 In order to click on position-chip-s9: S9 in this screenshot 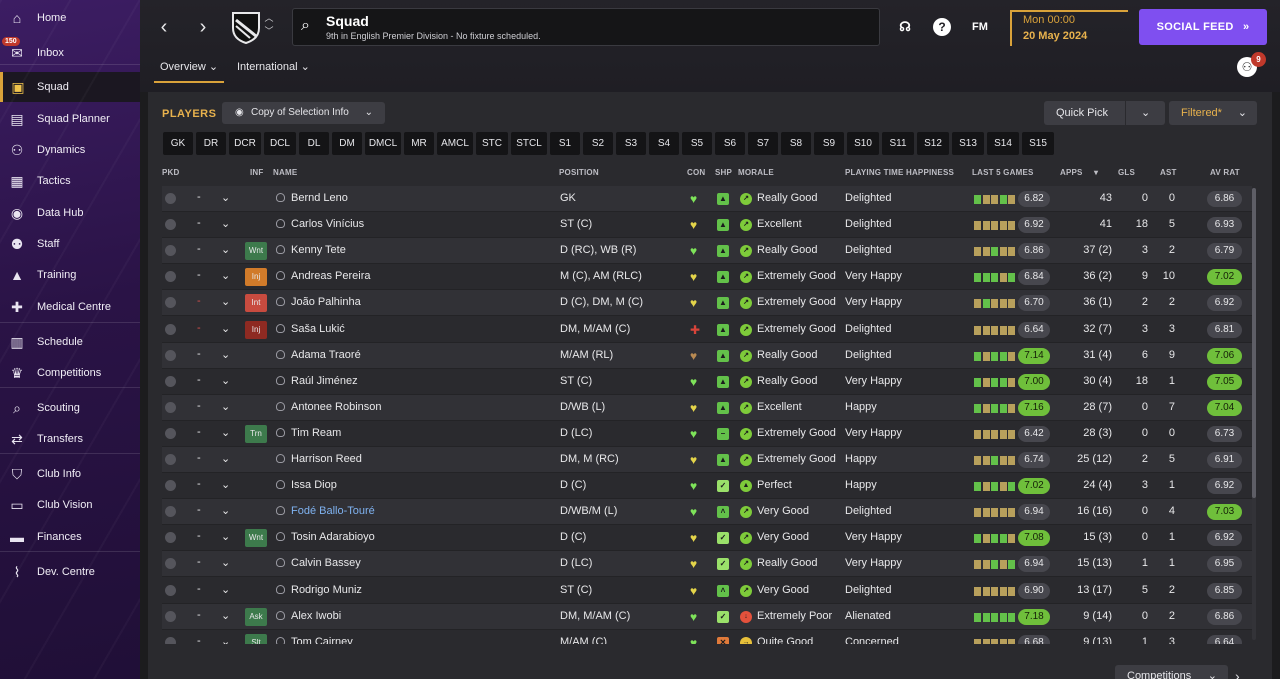, I will do `click(829, 143)`.